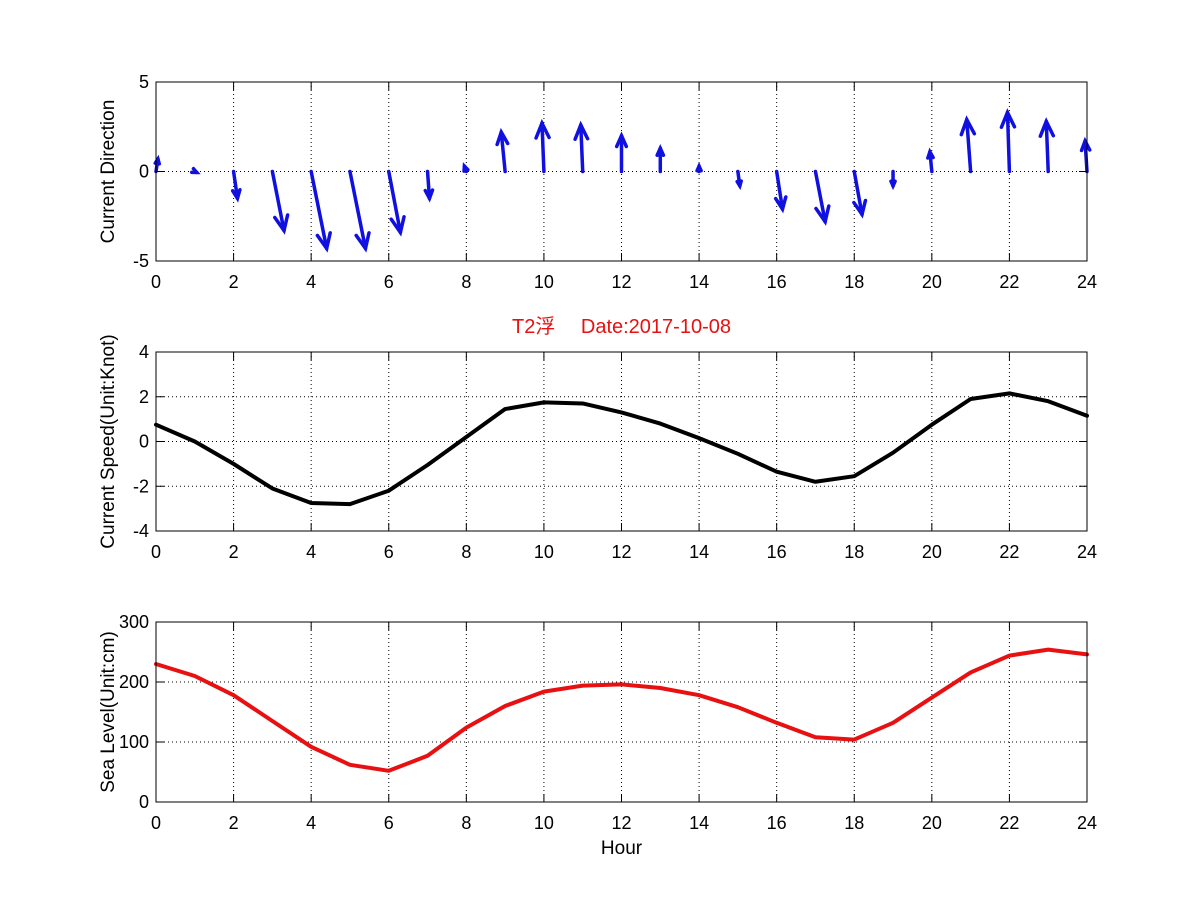  What do you see at coordinates (622, 180) in the screenshot?
I see `quiver-arrows` at bounding box center [622, 180].